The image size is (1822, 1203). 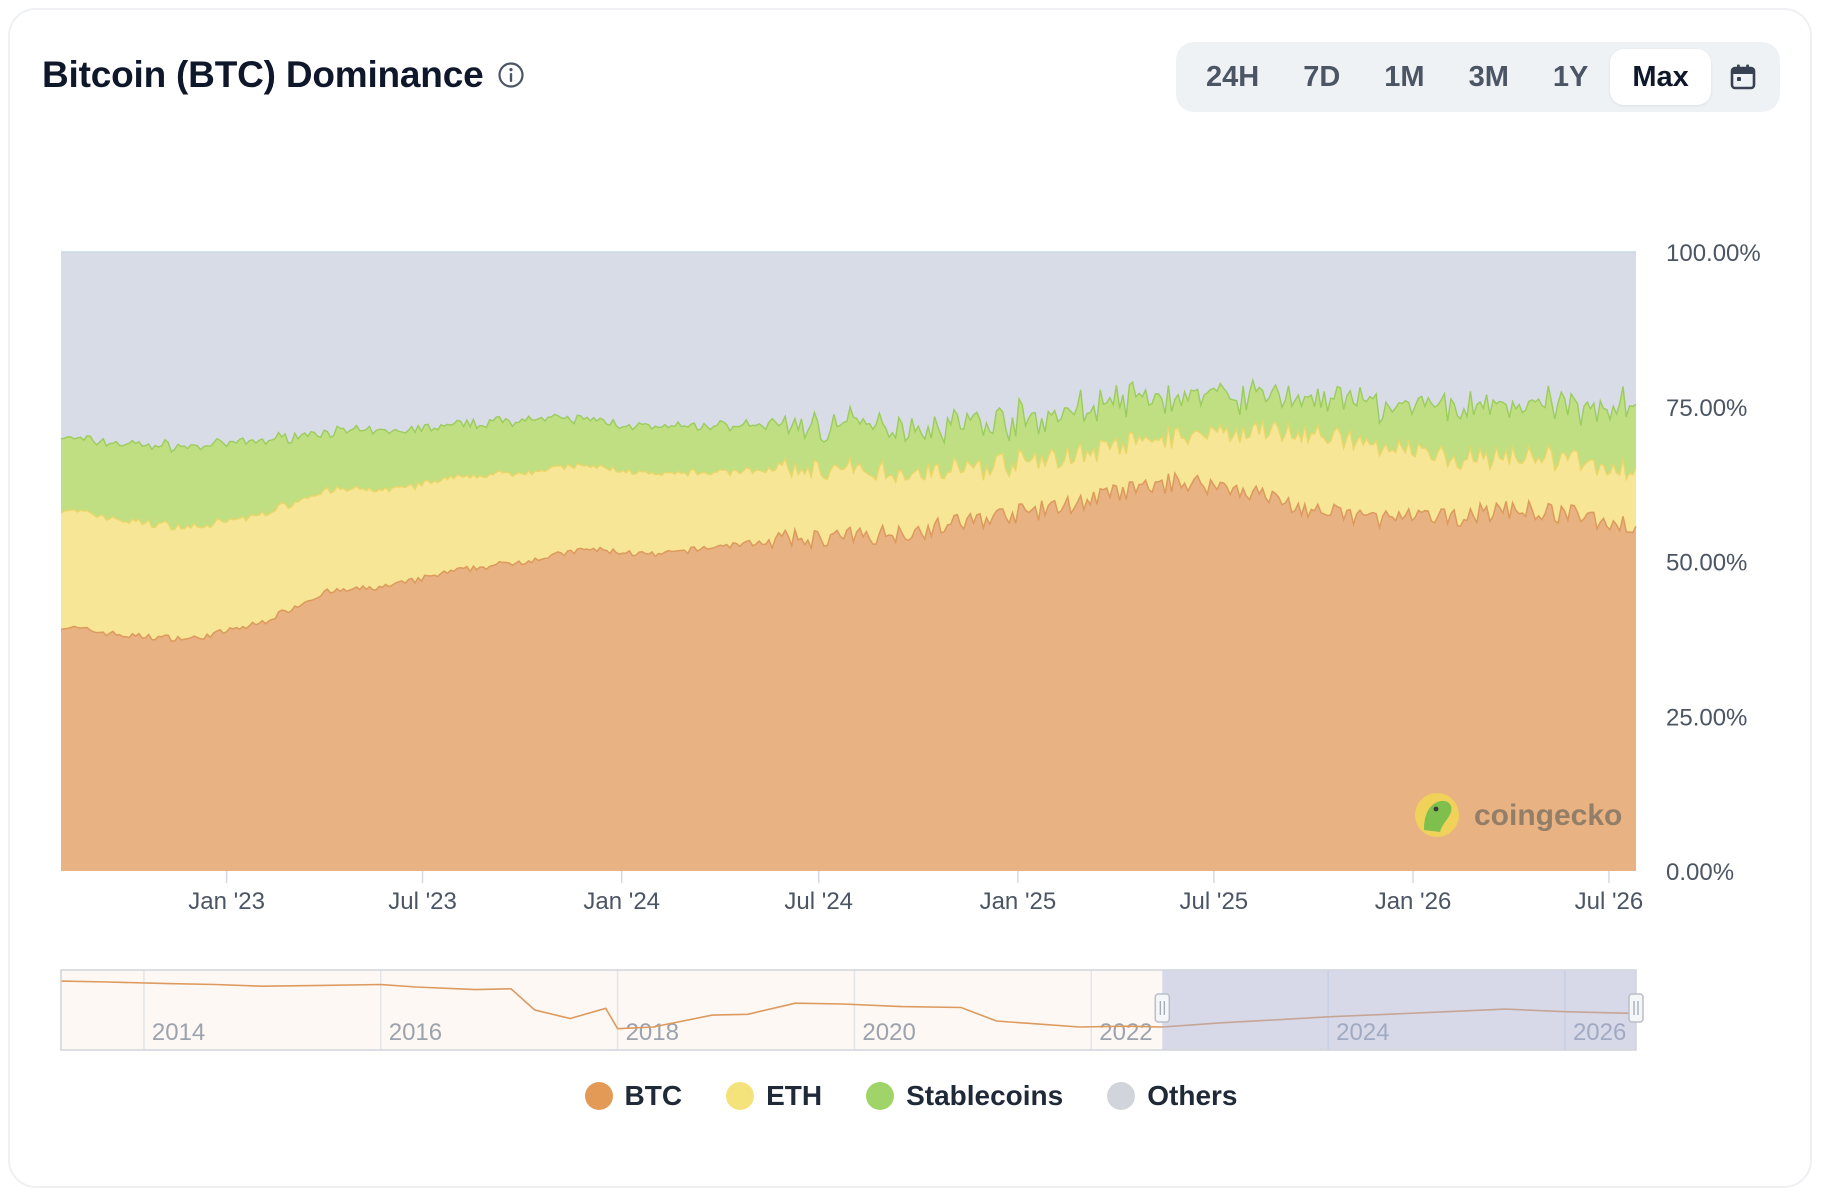 What do you see at coordinates (985, 1095) in the screenshot?
I see `legend-stablecoins-label: Stablecoins` at bounding box center [985, 1095].